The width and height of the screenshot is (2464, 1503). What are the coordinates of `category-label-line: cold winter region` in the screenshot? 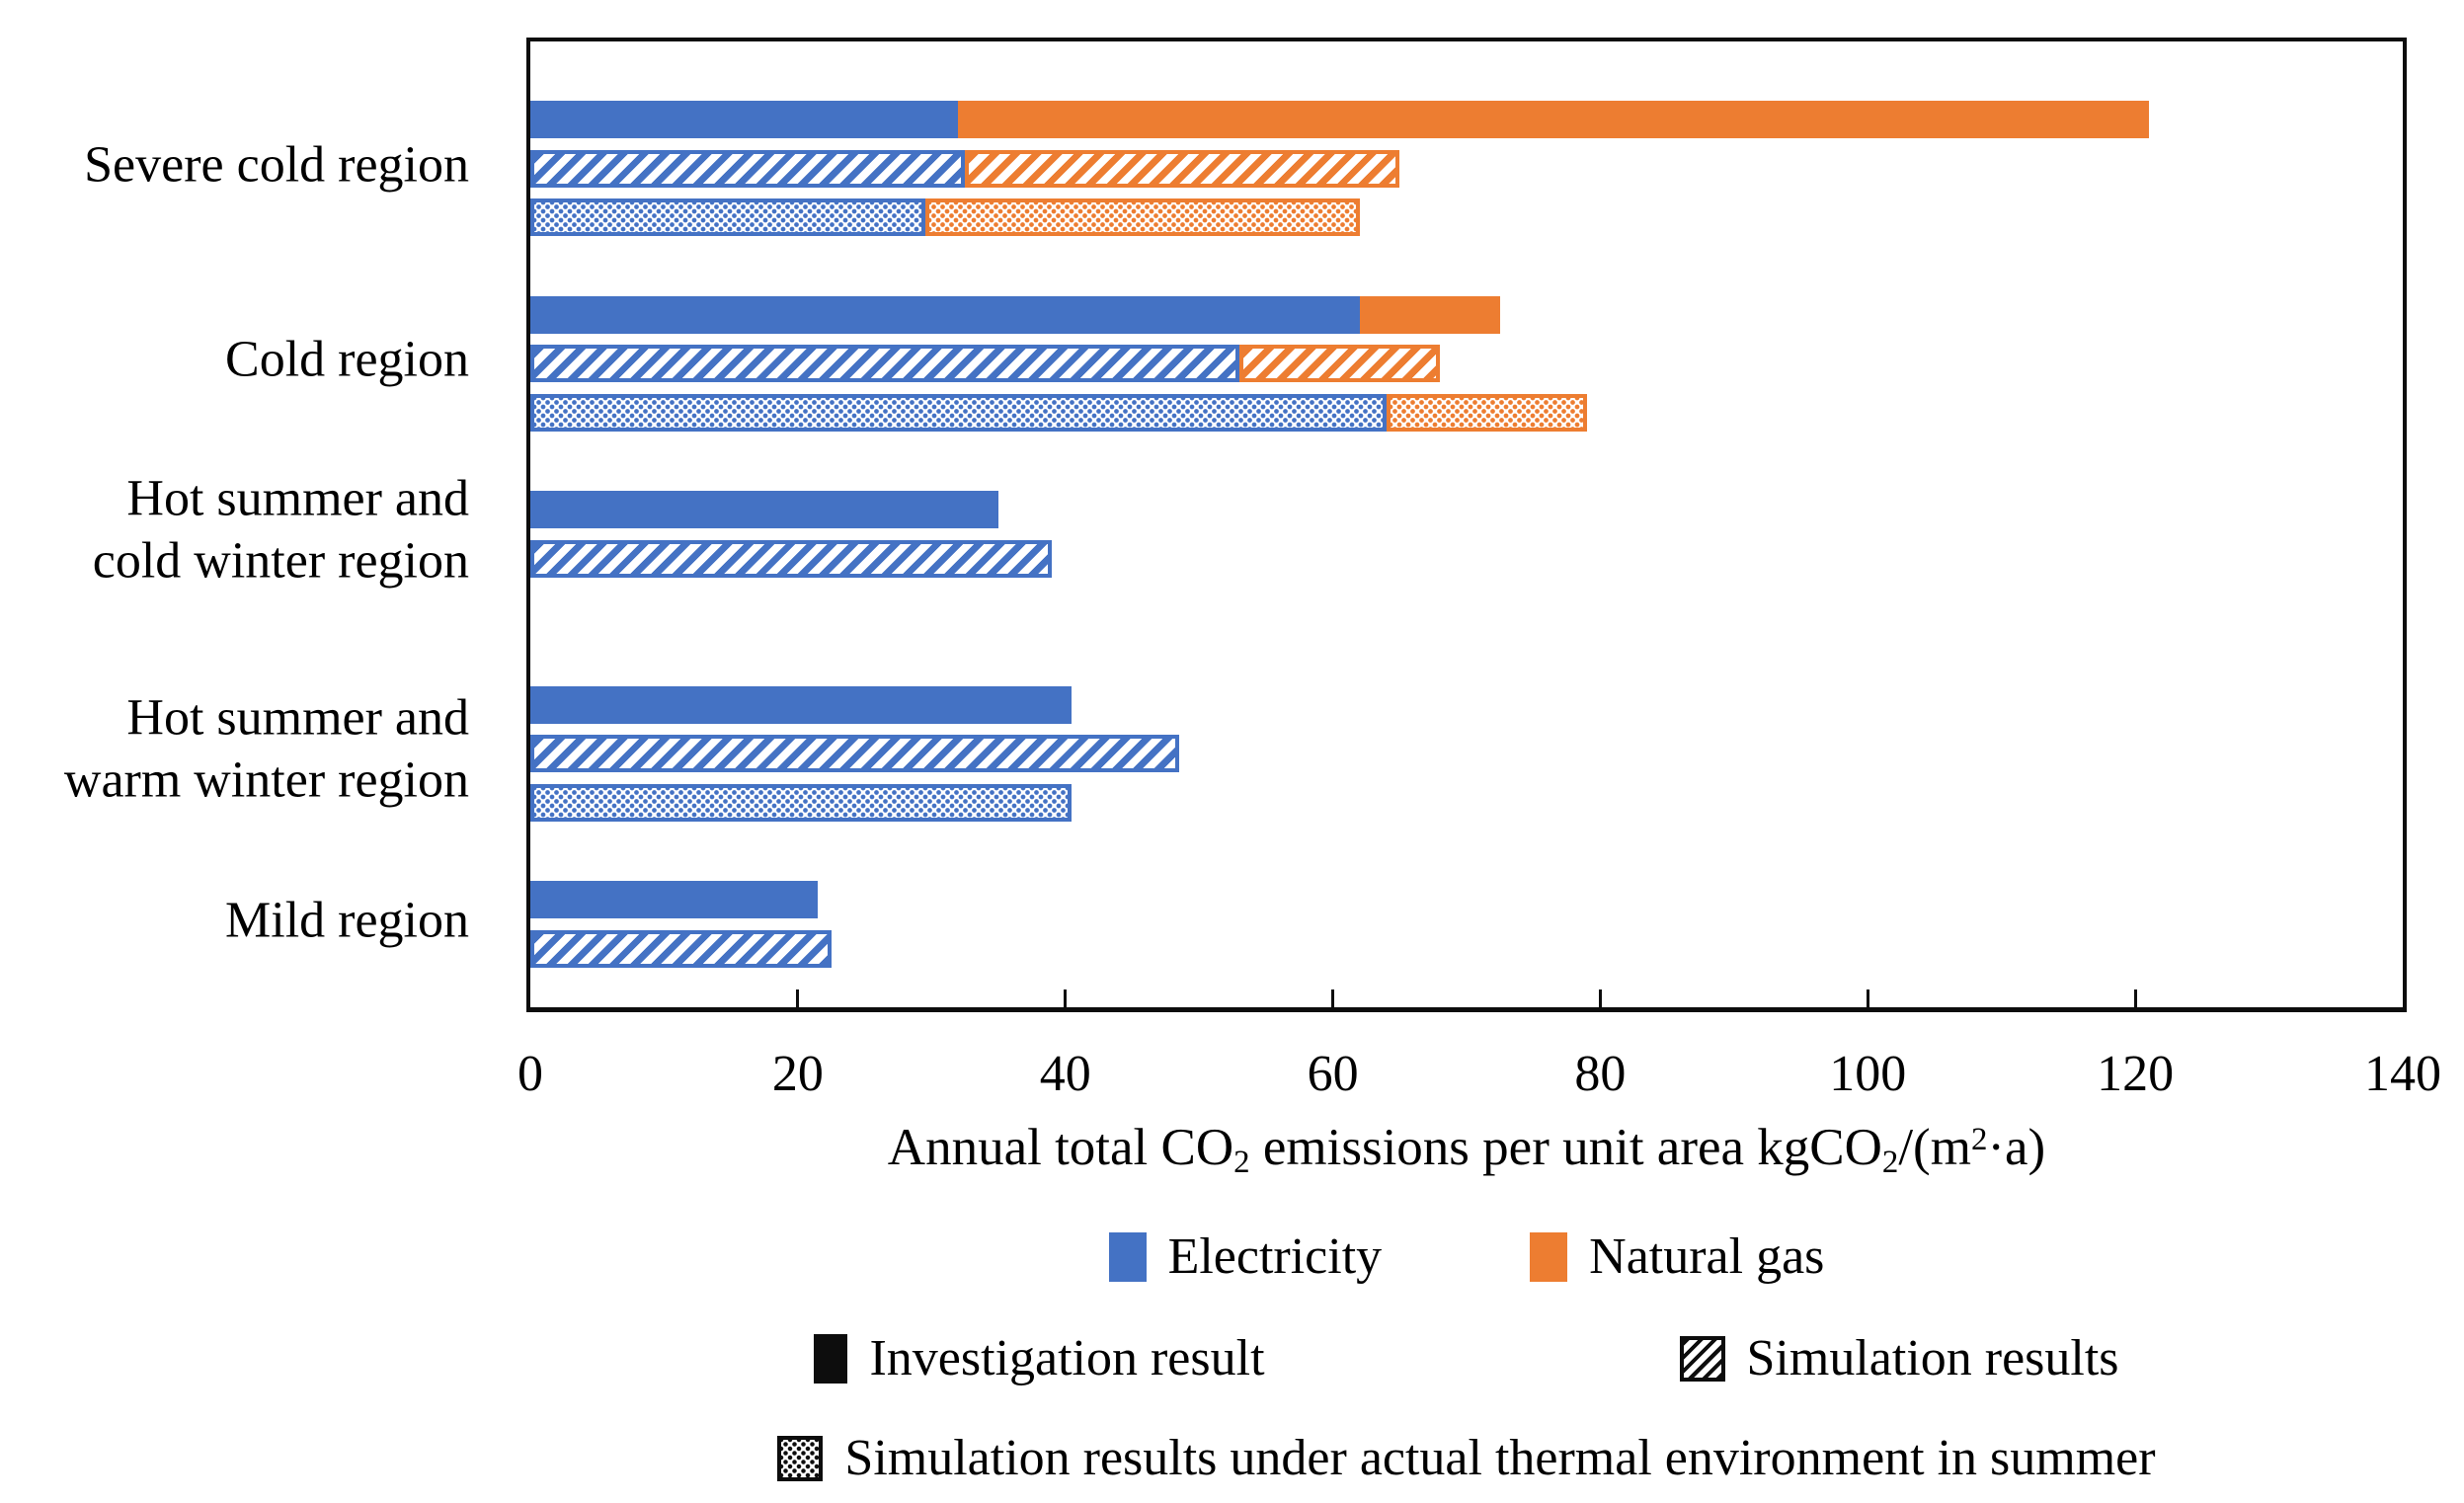 It's located at (280, 561).